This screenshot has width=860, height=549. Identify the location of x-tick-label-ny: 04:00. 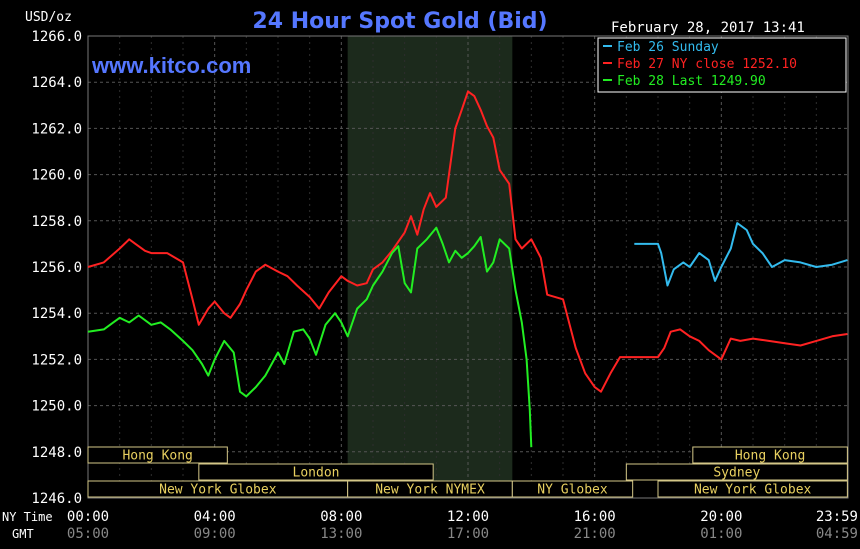
(215, 517).